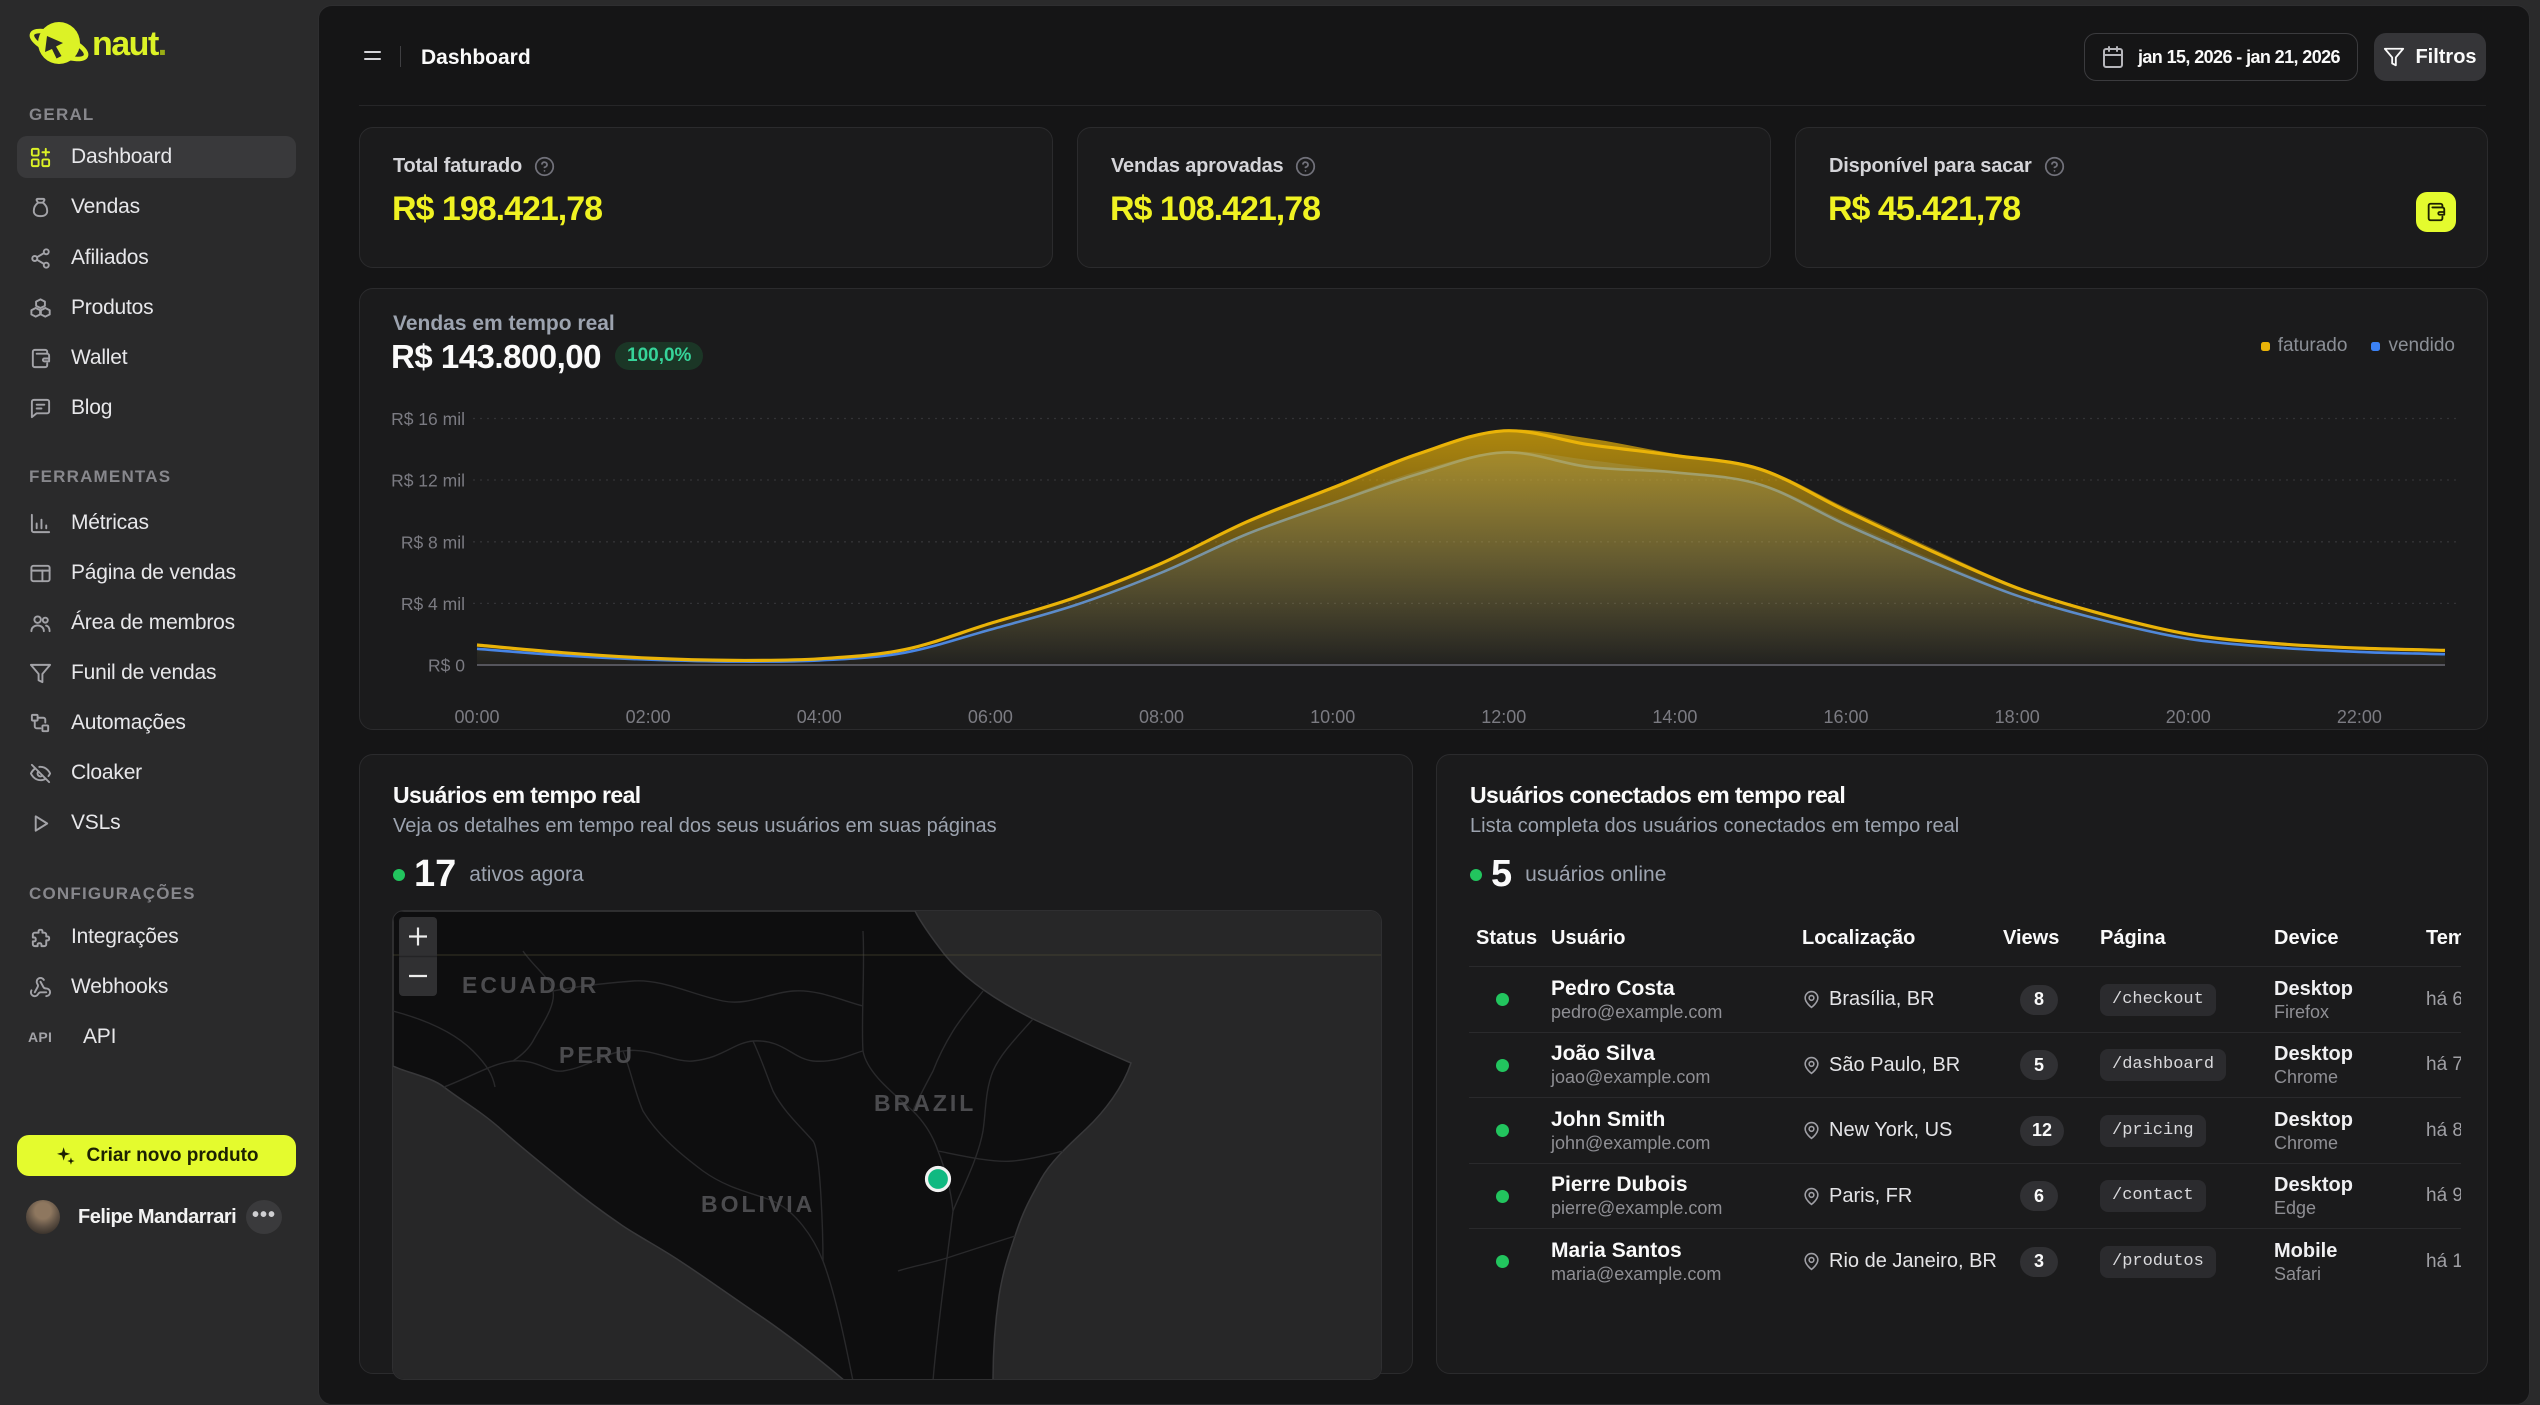 Image resolution: width=2540 pixels, height=1405 pixels. Describe the element at coordinates (990, 717) in the screenshot. I see `svg-text: 06:00` at that location.